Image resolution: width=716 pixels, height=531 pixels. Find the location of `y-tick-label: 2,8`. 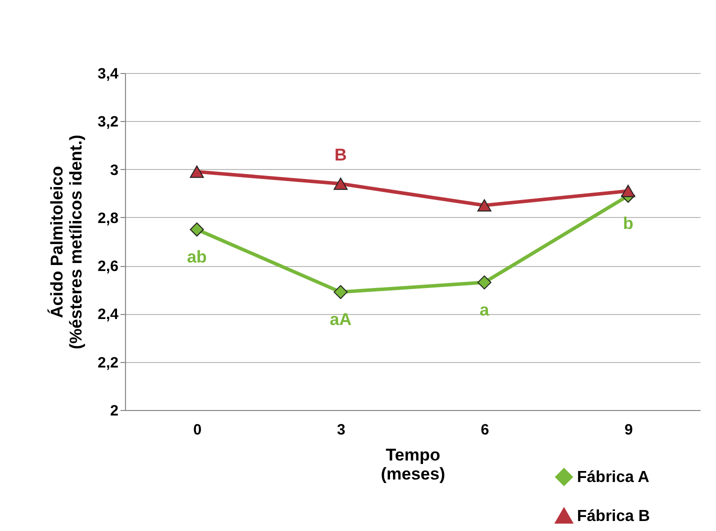

y-tick-label: 2,8 is located at coordinates (108, 218).